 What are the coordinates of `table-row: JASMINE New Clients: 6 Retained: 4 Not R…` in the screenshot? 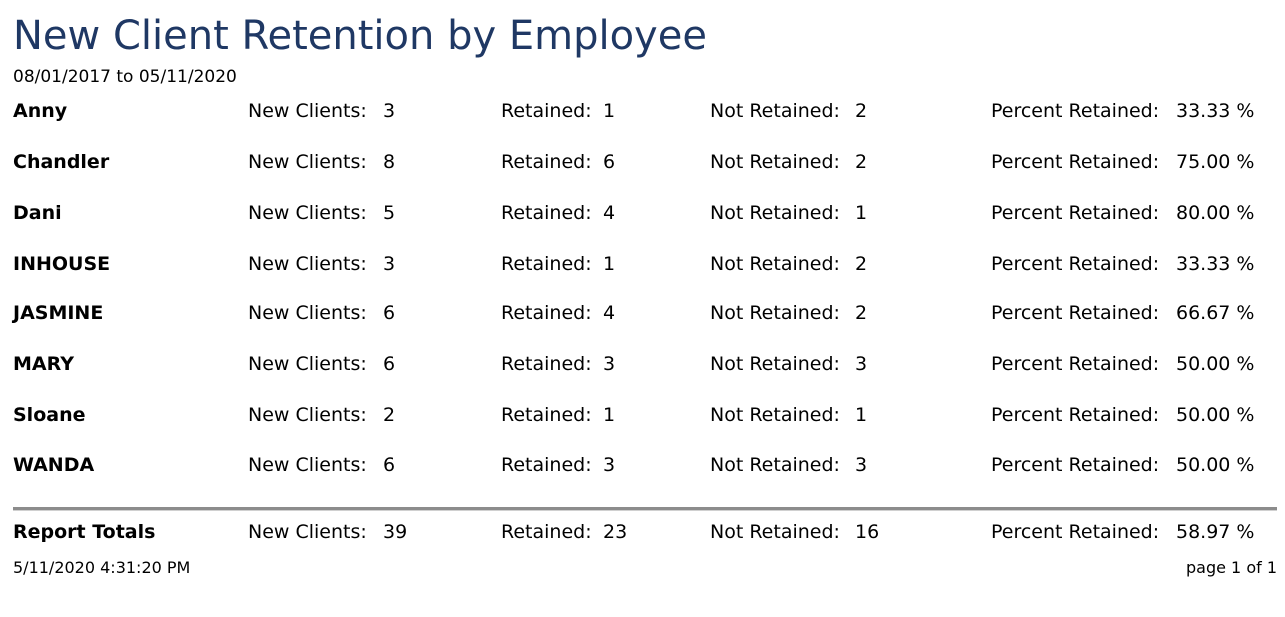 It's located at (642, 313).